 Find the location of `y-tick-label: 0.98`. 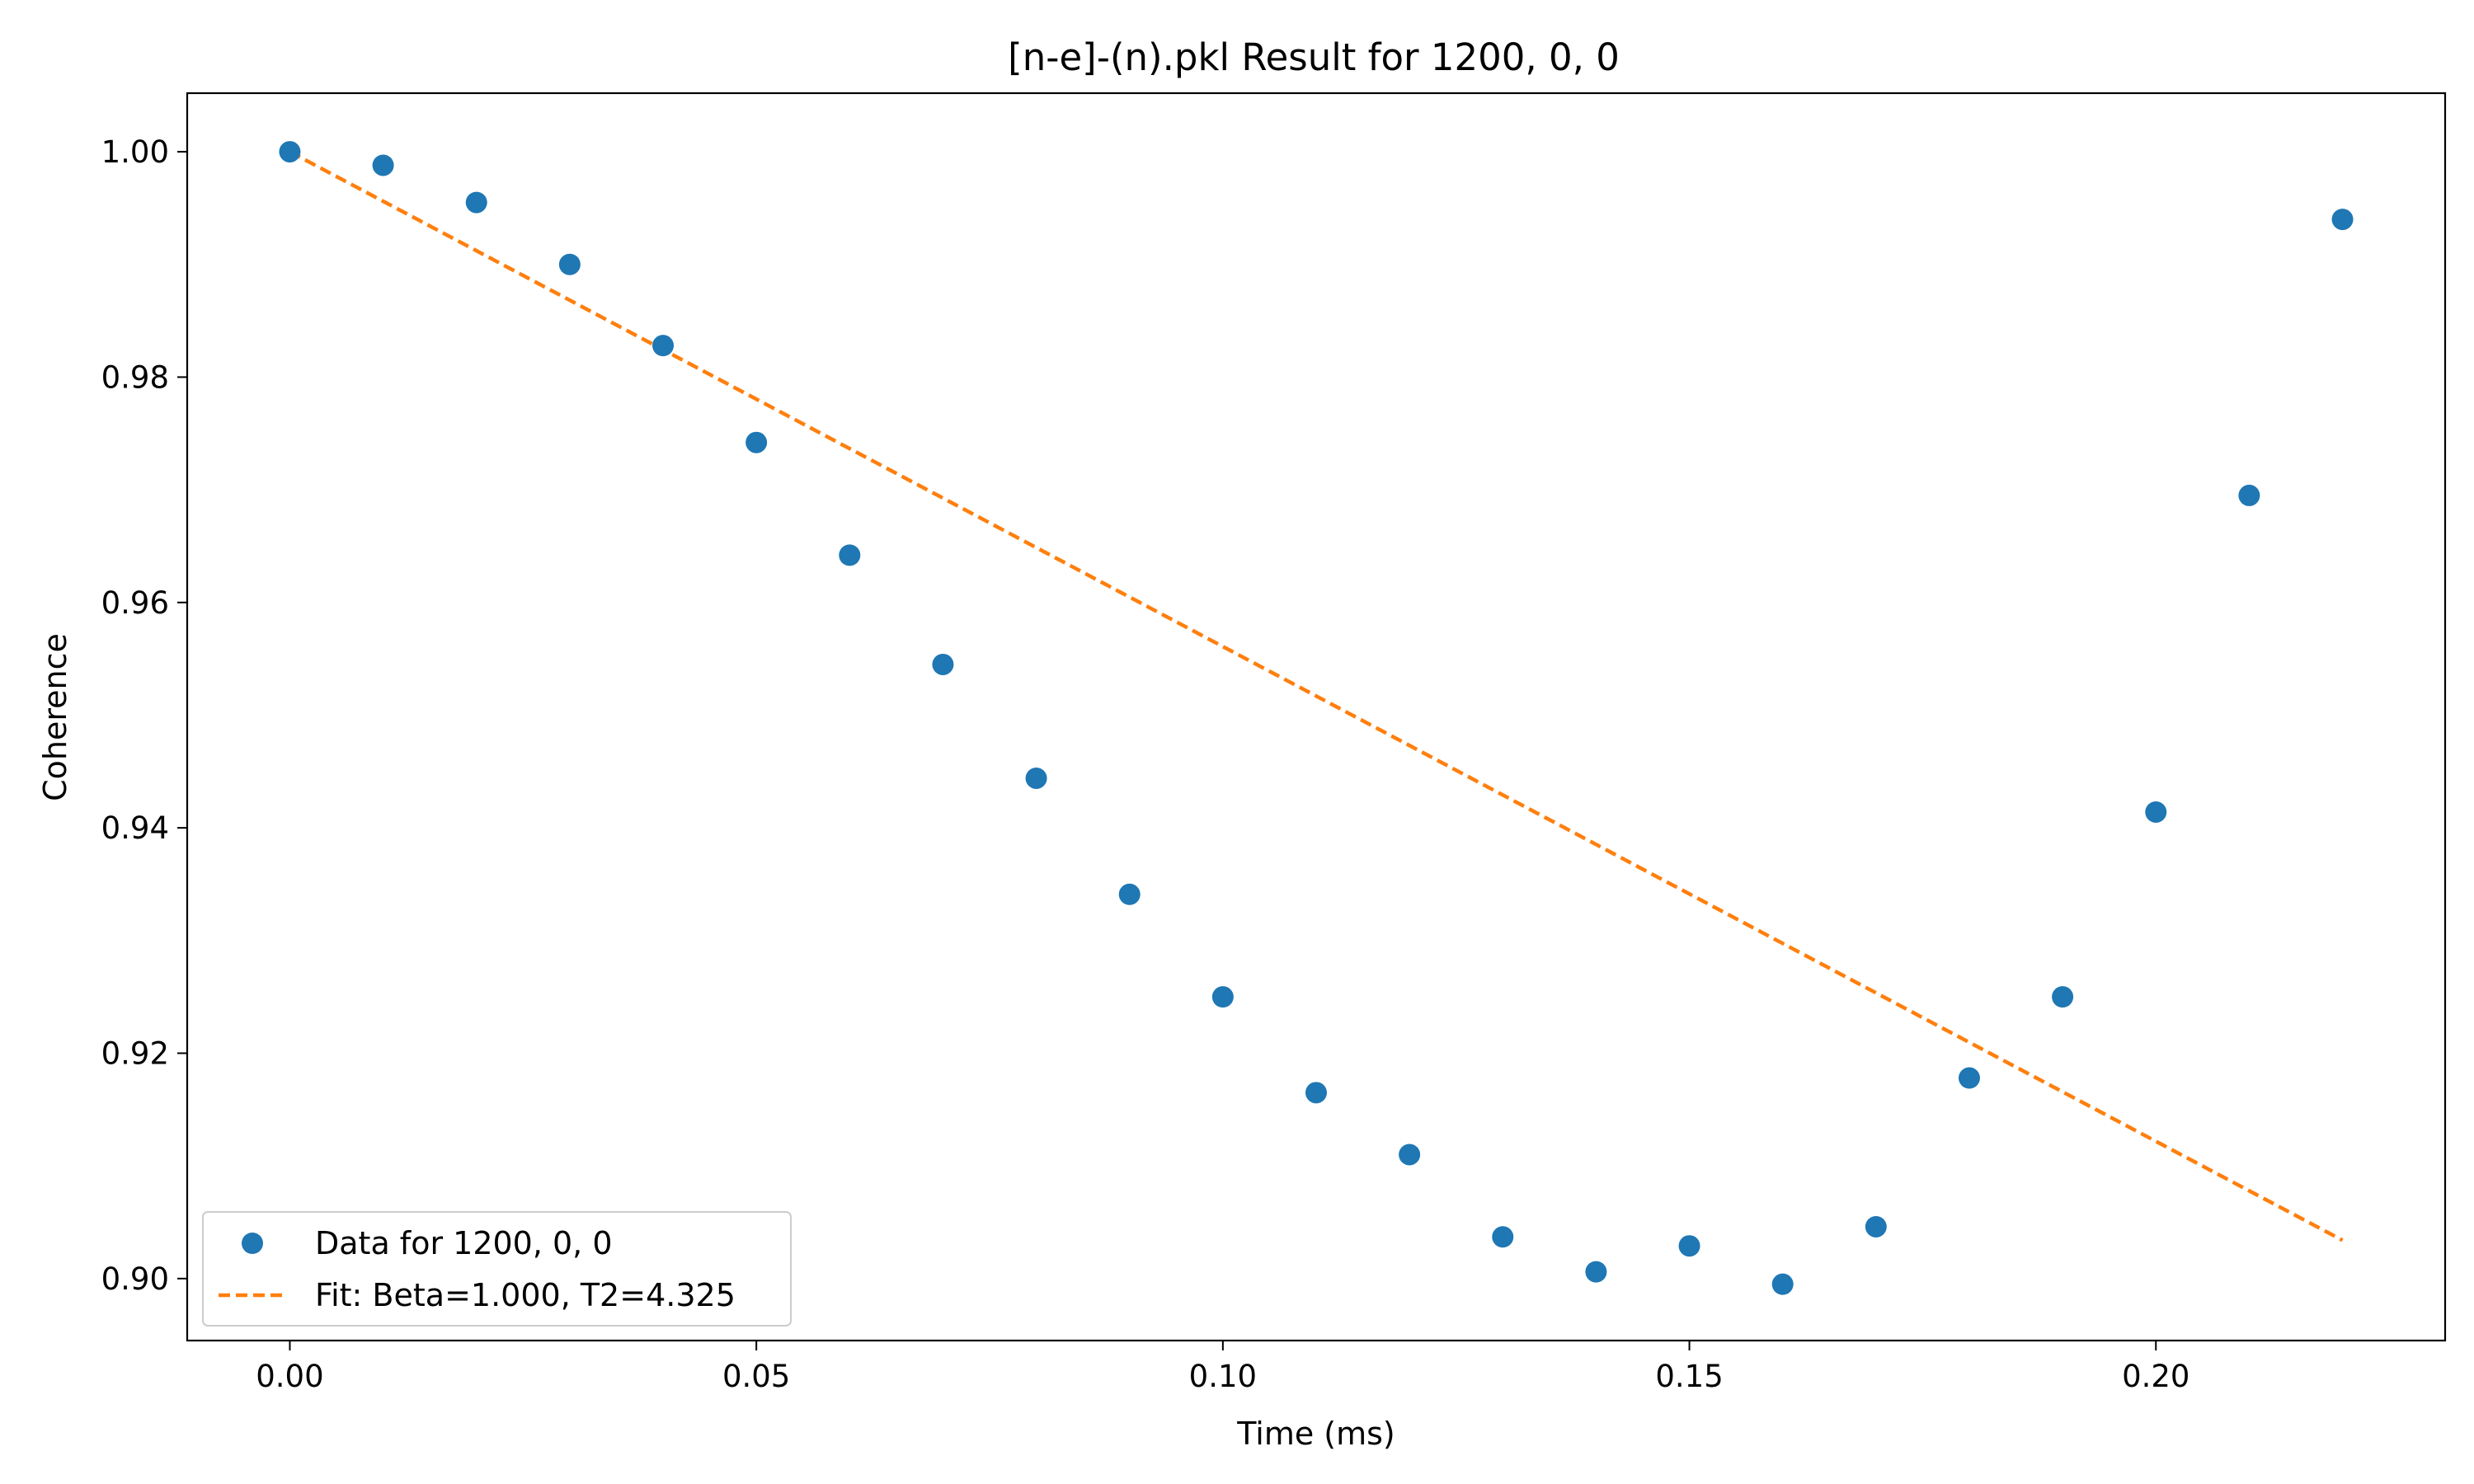

y-tick-label: 0.98 is located at coordinates (135, 377).